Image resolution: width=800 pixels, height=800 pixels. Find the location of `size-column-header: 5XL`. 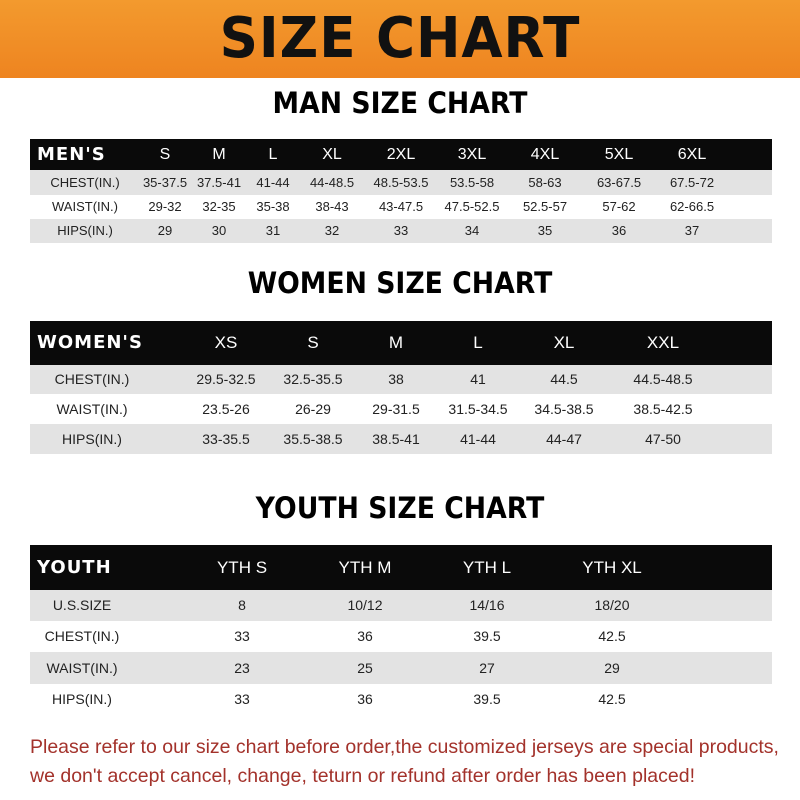

size-column-header: 5XL is located at coordinates (619, 154).